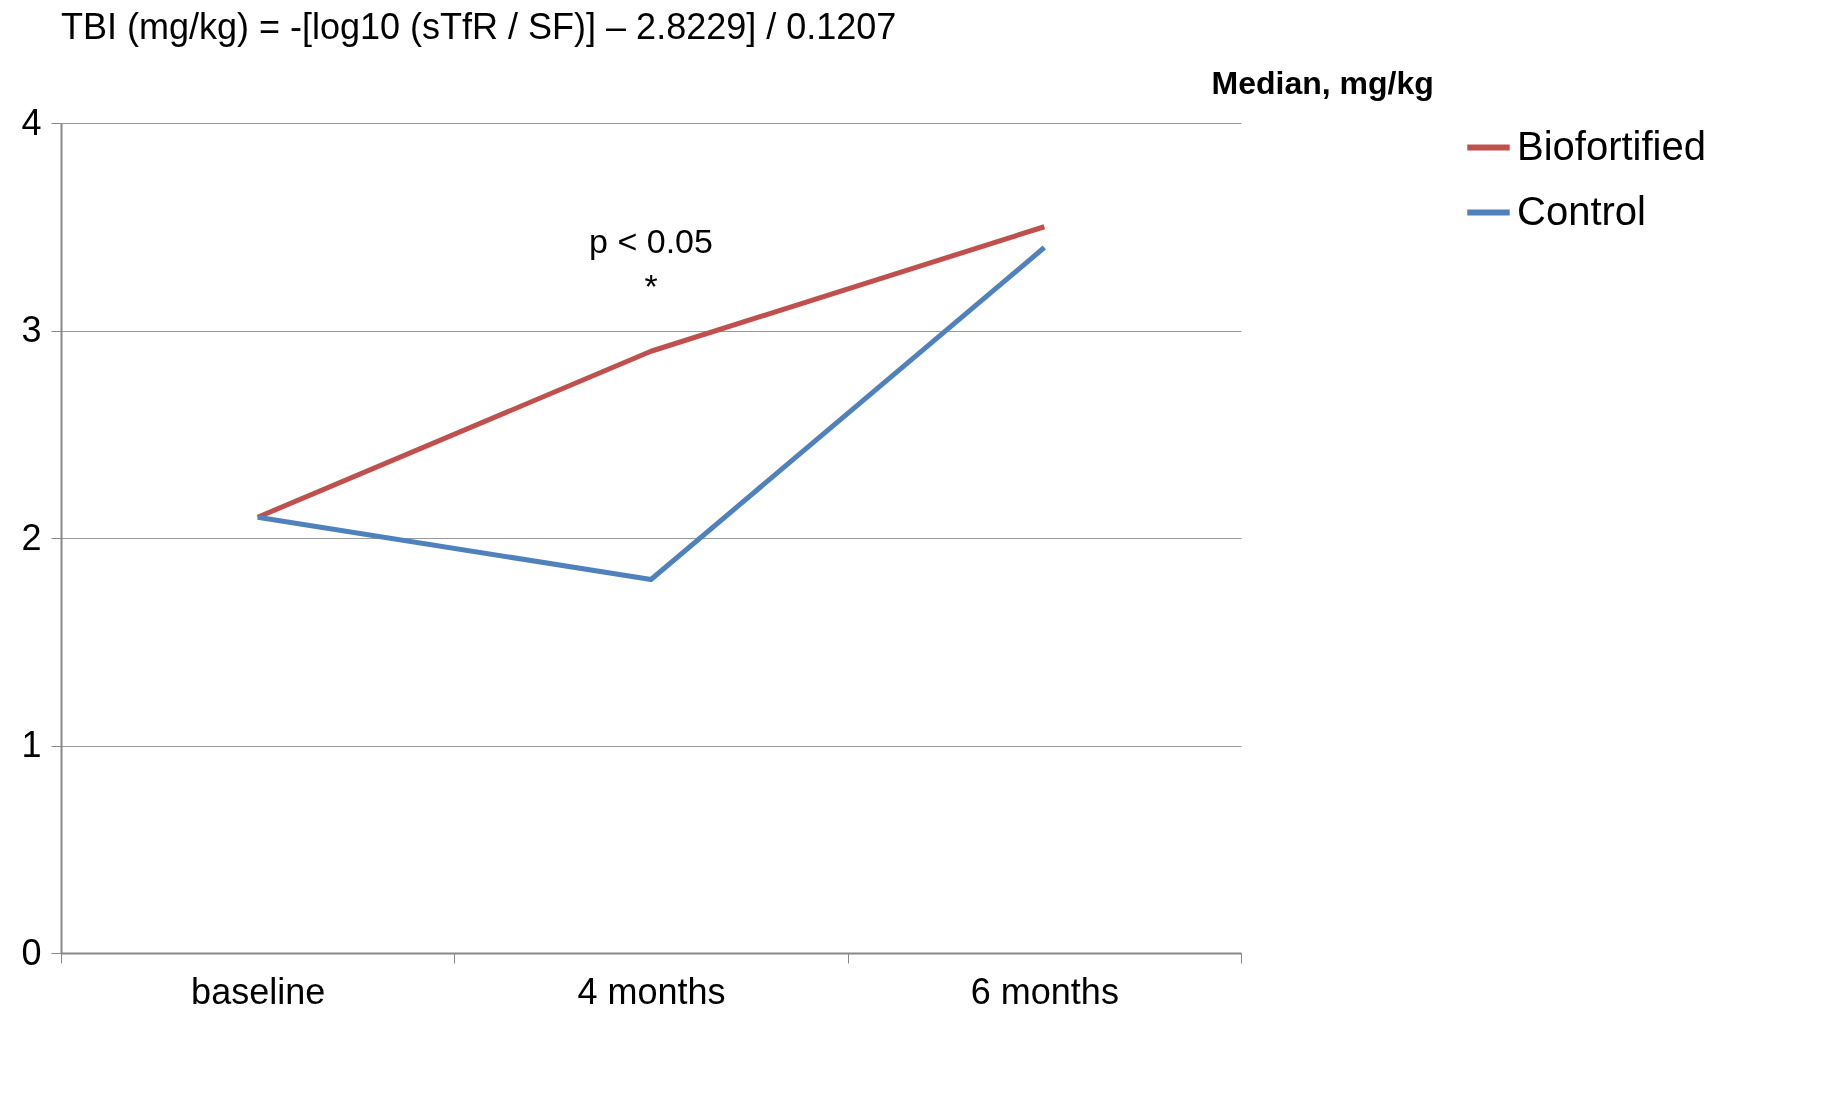  What do you see at coordinates (1581, 210) in the screenshot?
I see `legend-label: Control` at bounding box center [1581, 210].